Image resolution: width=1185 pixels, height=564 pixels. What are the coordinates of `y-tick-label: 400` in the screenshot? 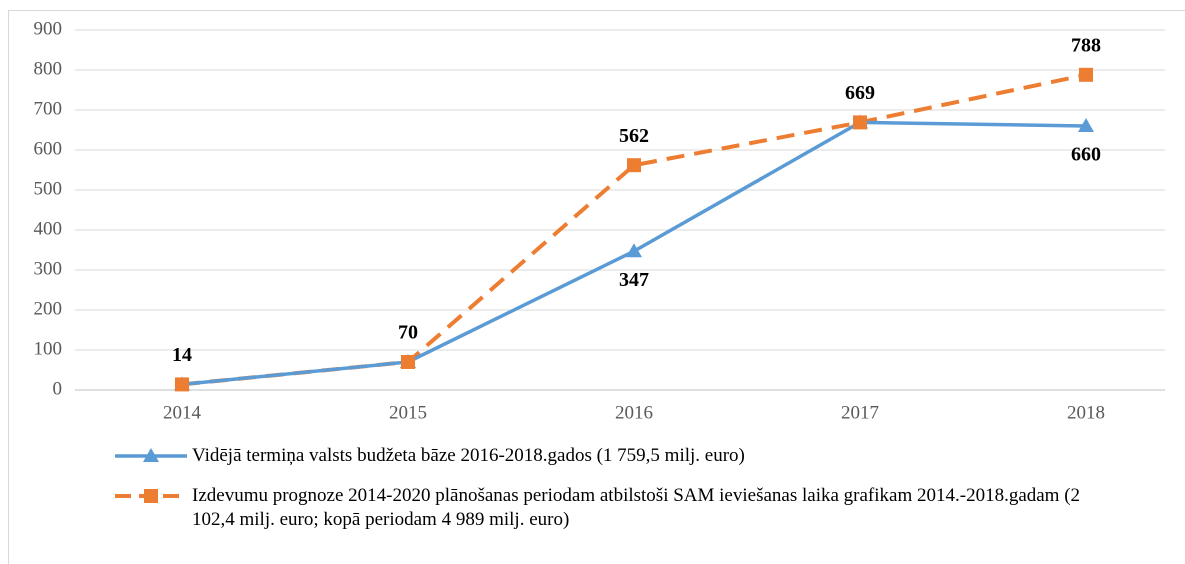 It's located at (48, 228).